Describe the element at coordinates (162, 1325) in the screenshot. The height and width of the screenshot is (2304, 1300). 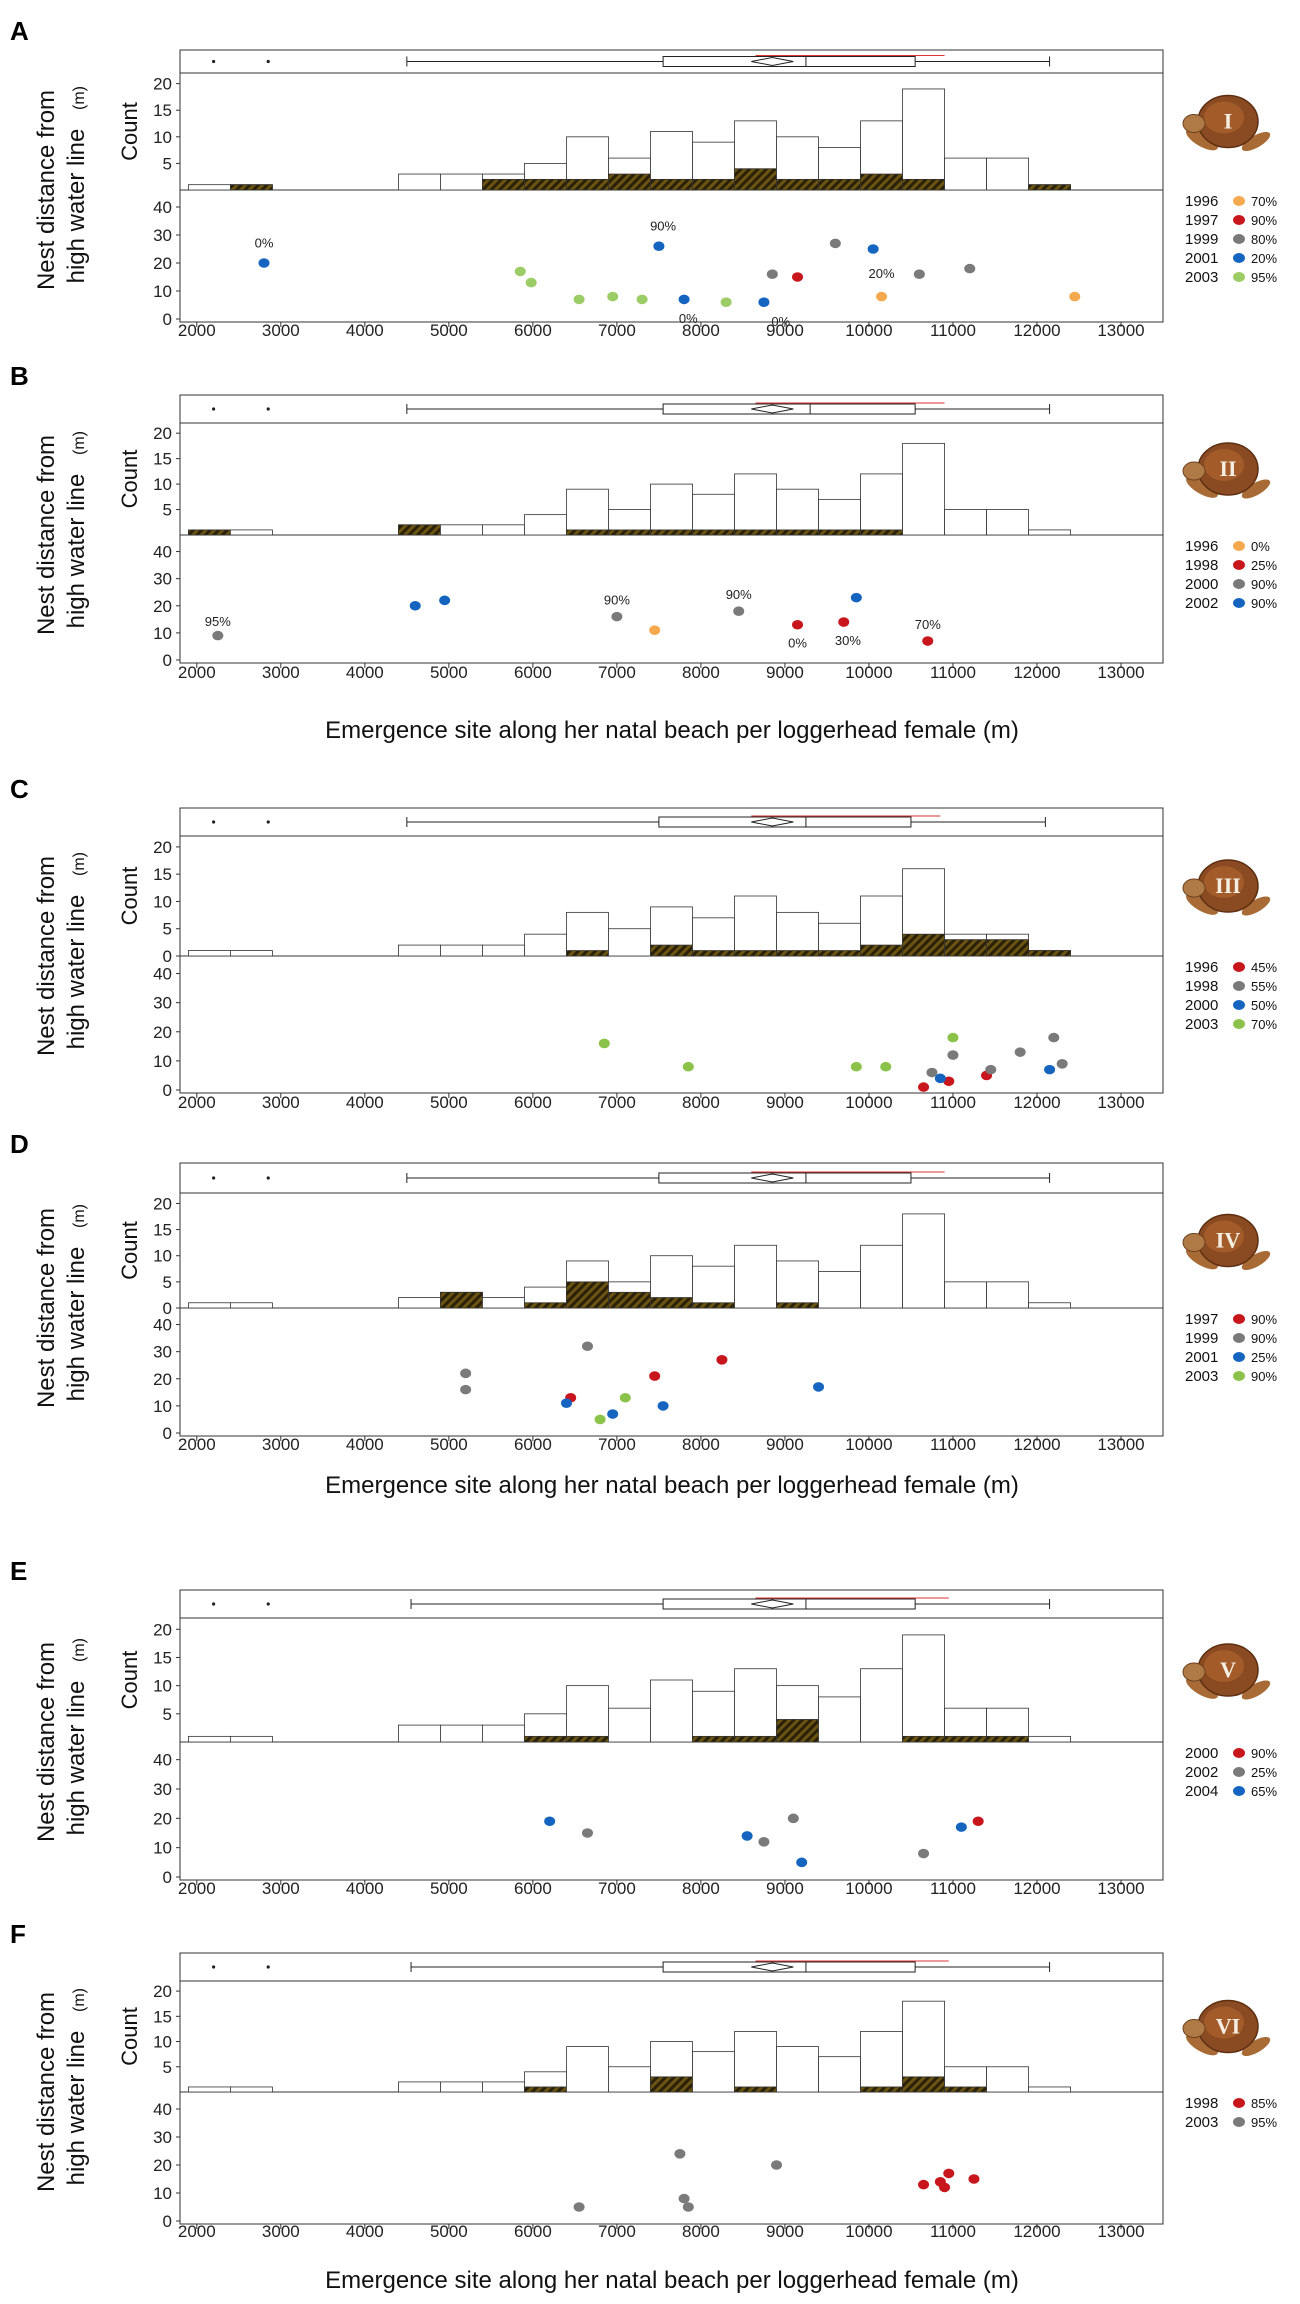
I see `scatter-ytick-label: 40` at that location.